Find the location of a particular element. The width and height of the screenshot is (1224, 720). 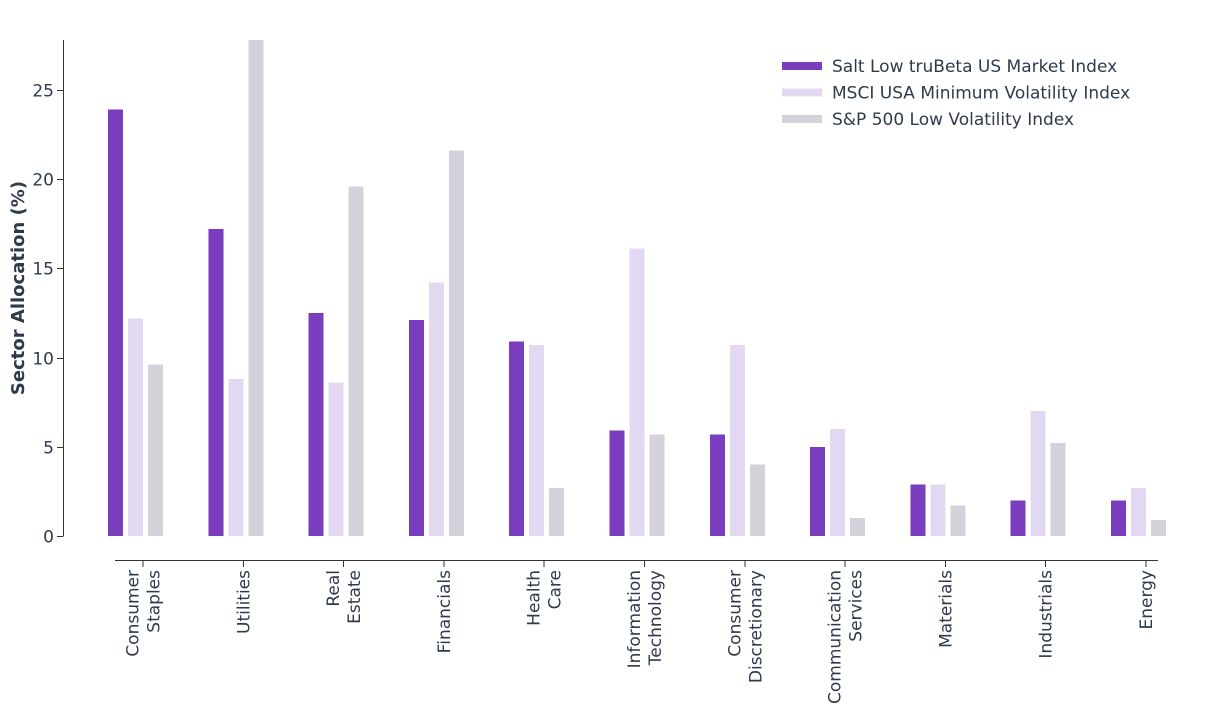

y-tick-label: 25 is located at coordinates (43, 92).